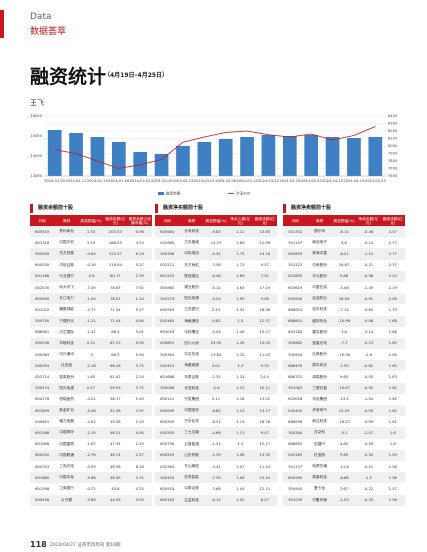  Describe the element at coordinates (91, 208) in the screenshot. I see `table-title: 融资余额前十股` at that location.